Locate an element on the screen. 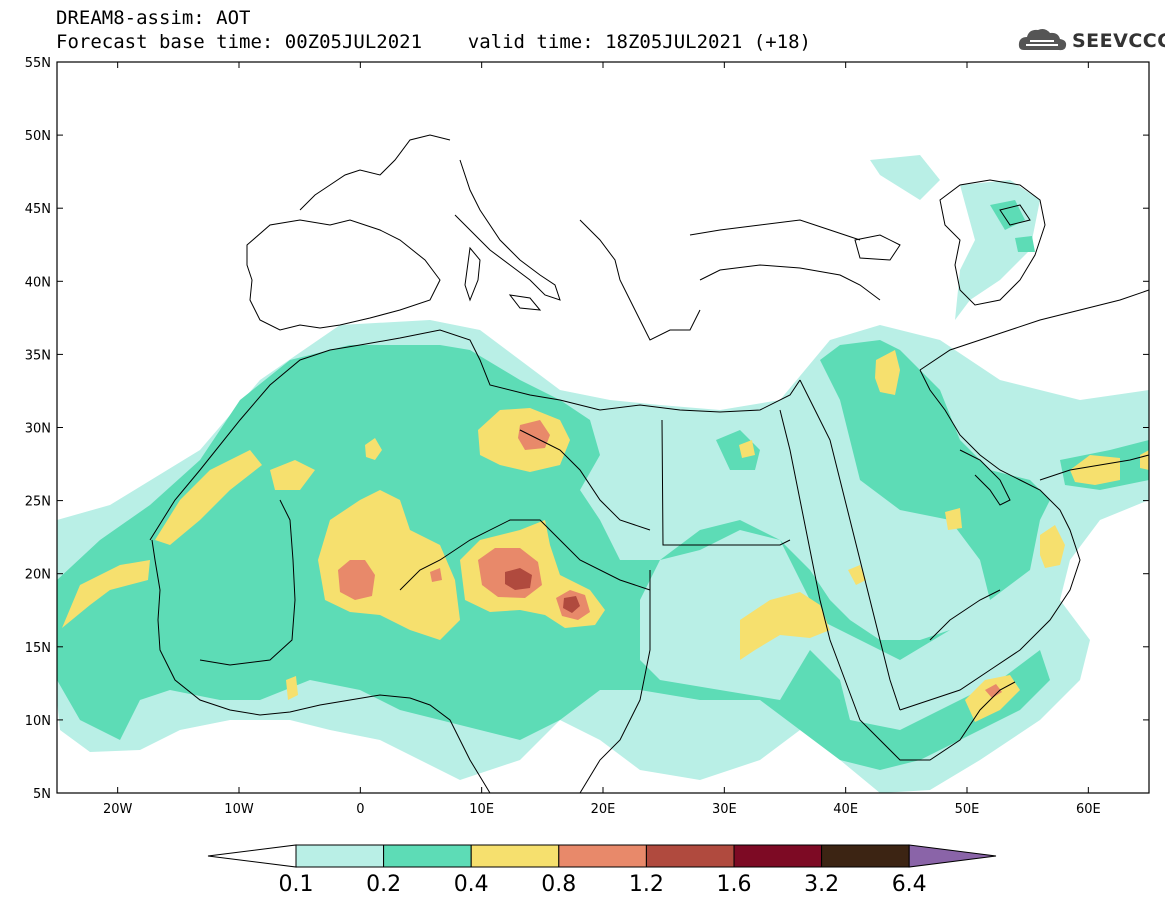 The image size is (1165, 905). lon-tick-label: 30E is located at coordinates (724, 809).